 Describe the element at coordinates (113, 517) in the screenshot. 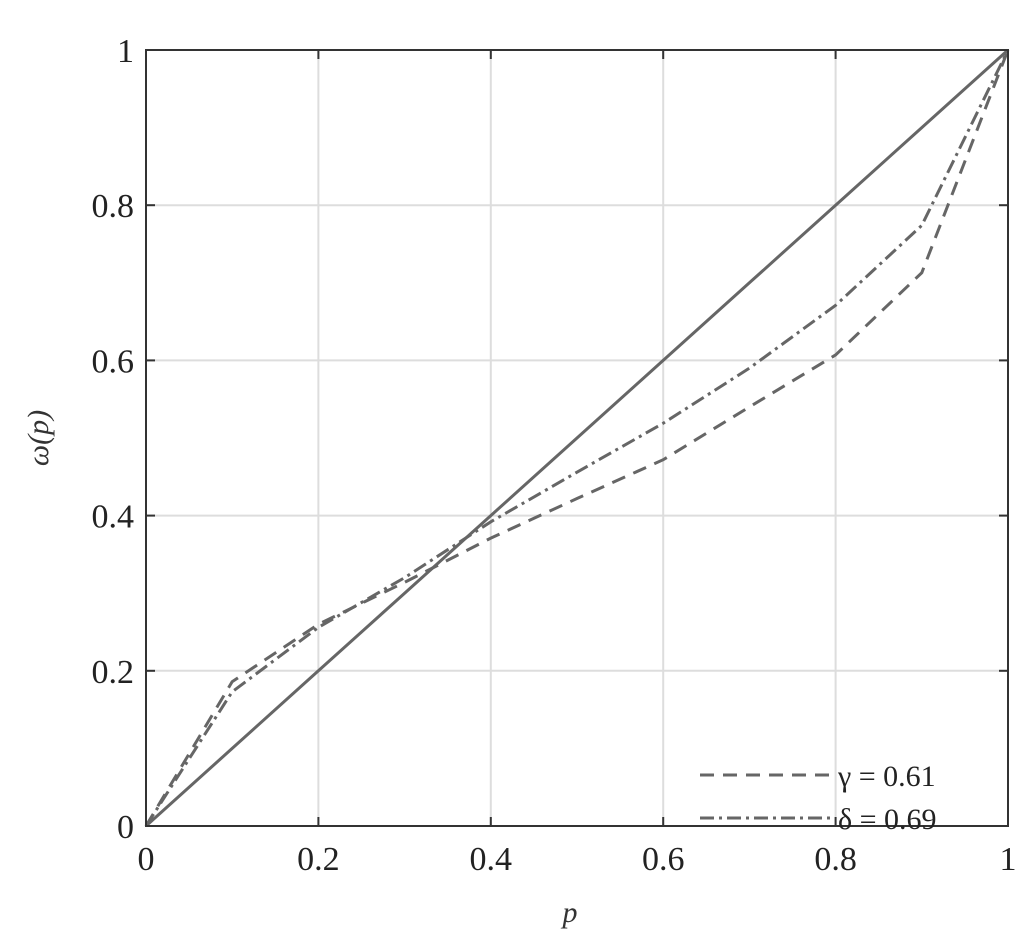

I see `y-tick-label: 0.4` at that location.